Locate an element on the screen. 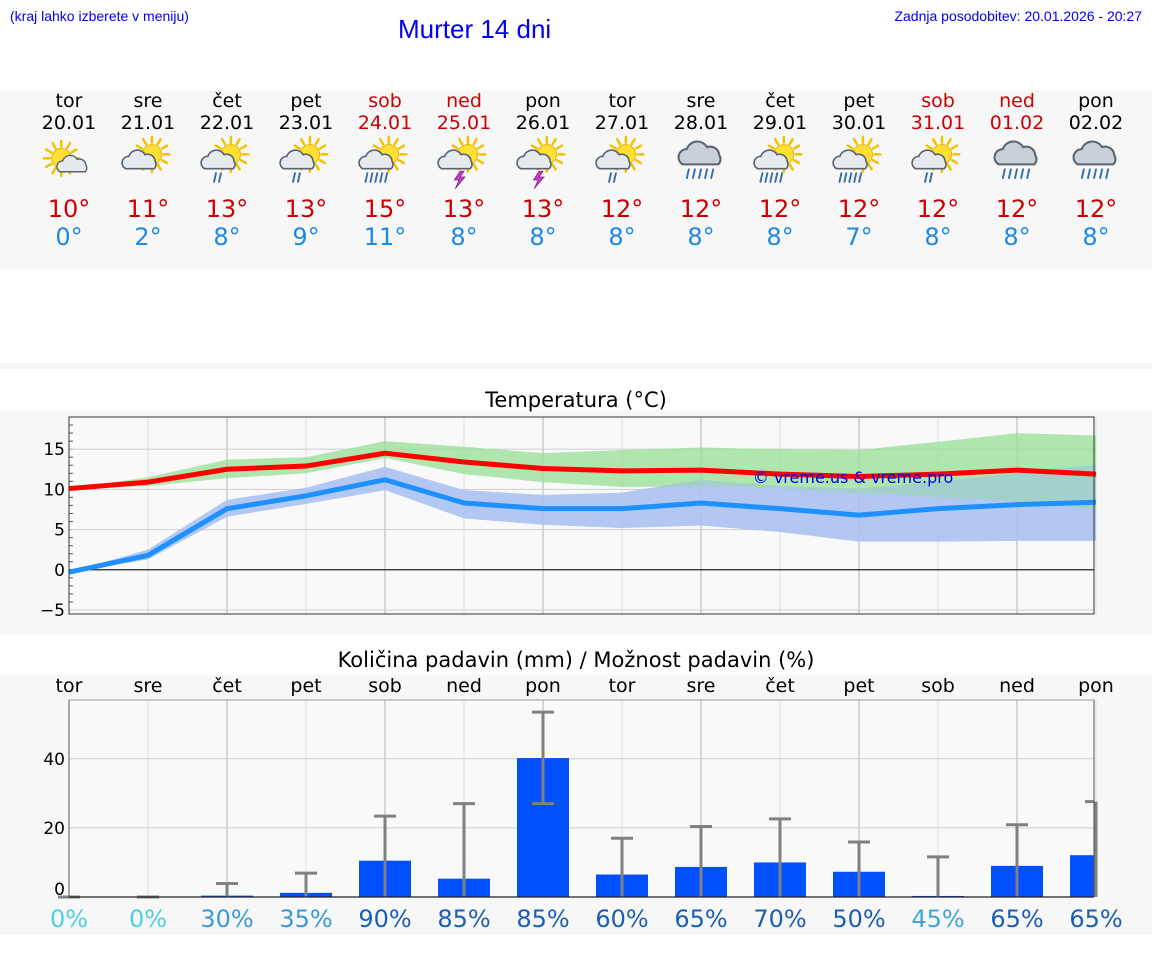 The width and height of the screenshot is (1152, 975). day-column: sre 21.01 11° 2° is located at coordinates (148, 170).